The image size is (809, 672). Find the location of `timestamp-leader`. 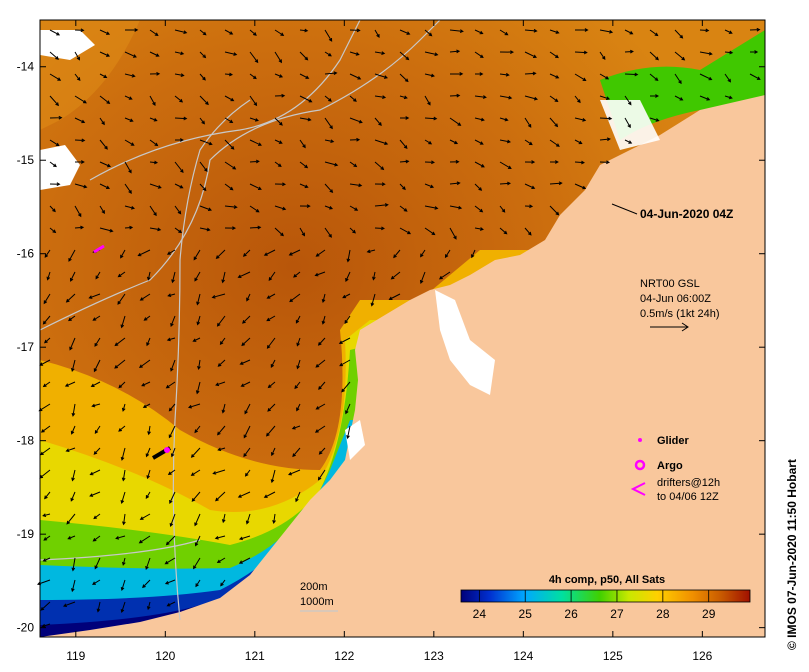

timestamp-leader is located at coordinates (624, 209).